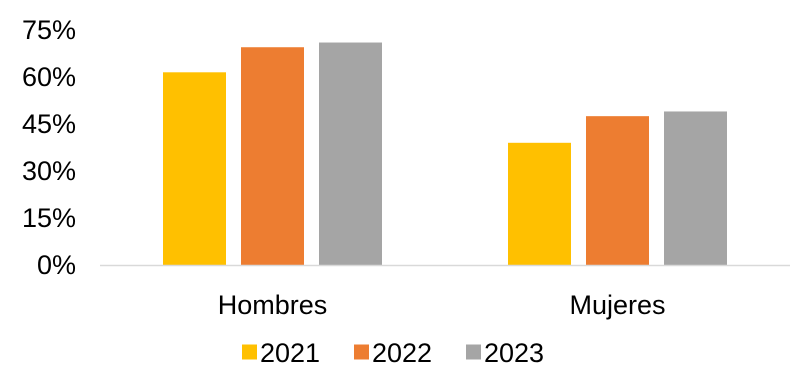 The image size is (804, 371). What do you see at coordinates (617, 191) in the screenshot?
I see `bar-2022-mujeres` at bounding box center [617, 191].